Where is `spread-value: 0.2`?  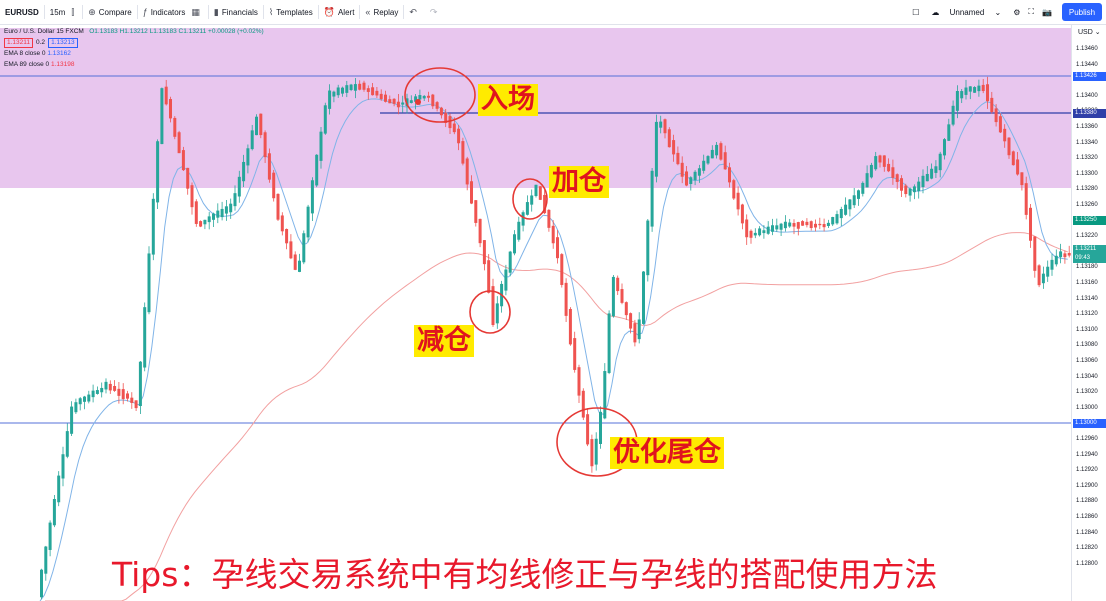
spread-value: 0.2 is located at coordinates (41, 42).